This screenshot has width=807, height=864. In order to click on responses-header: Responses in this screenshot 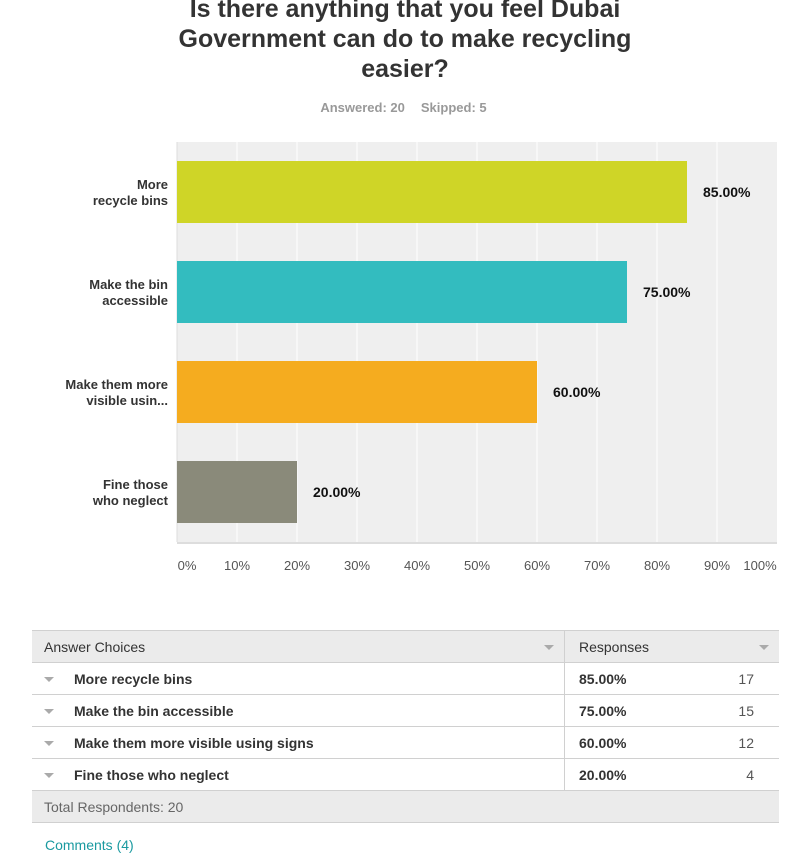, I will do `click(671, 646)`.